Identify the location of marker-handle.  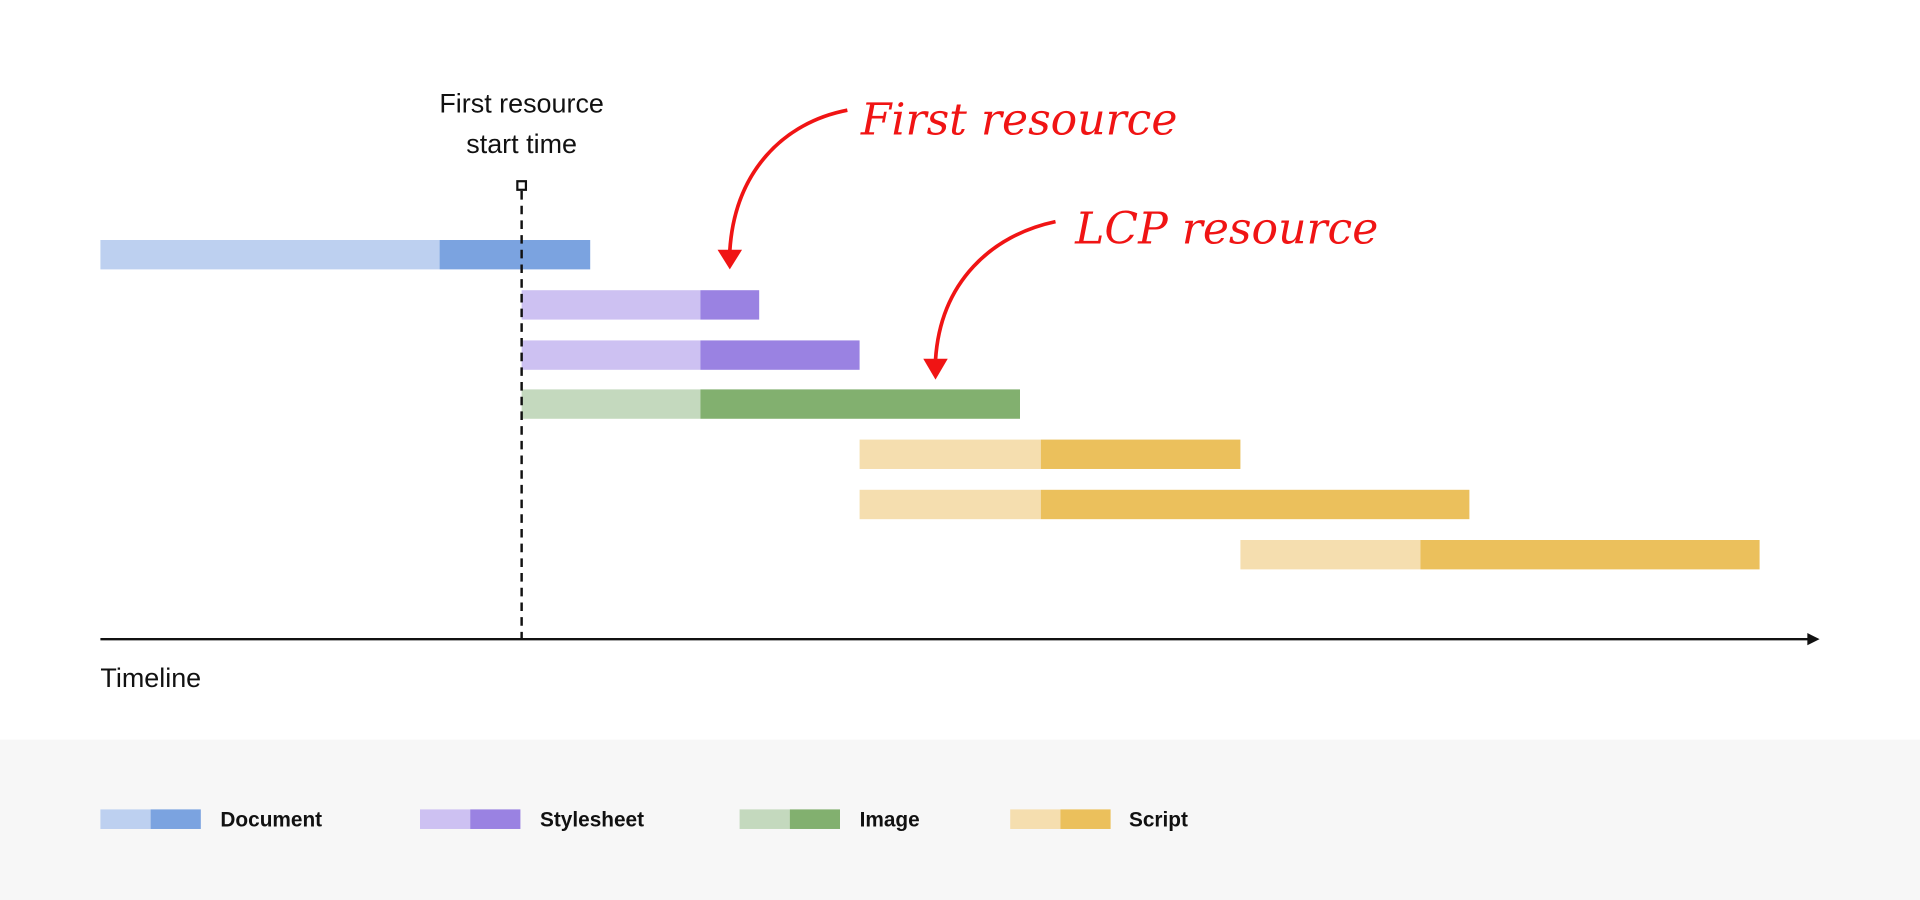
(522, 185).